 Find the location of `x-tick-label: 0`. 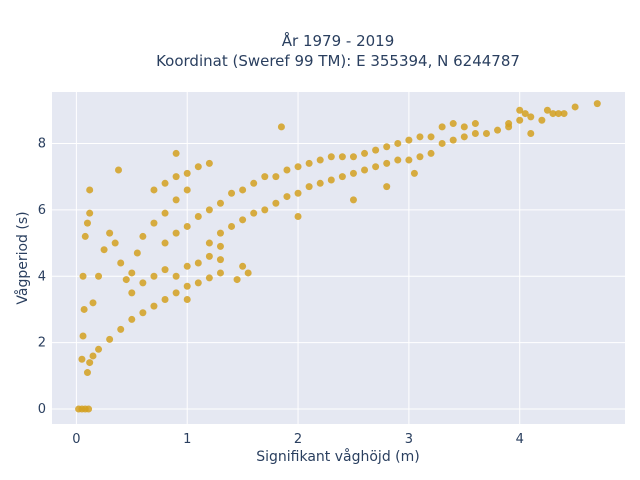

x-tick-label: 0 is located at coordinates (76, 439).